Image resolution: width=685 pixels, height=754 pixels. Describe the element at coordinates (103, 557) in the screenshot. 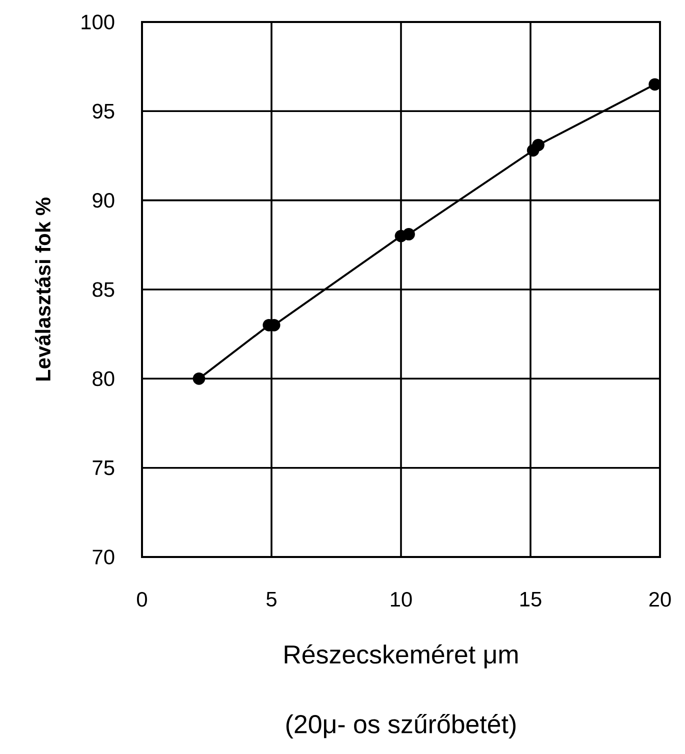

I see `y-tick-label: 70` at that location.